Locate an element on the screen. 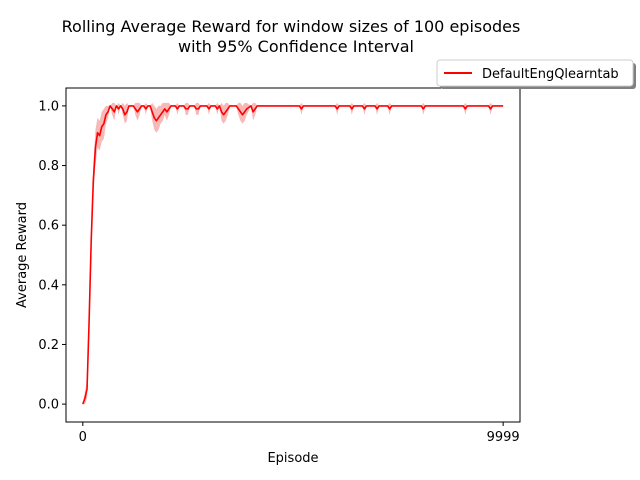  y-tick-label: 0.8 is located at coordinates (48, 166).